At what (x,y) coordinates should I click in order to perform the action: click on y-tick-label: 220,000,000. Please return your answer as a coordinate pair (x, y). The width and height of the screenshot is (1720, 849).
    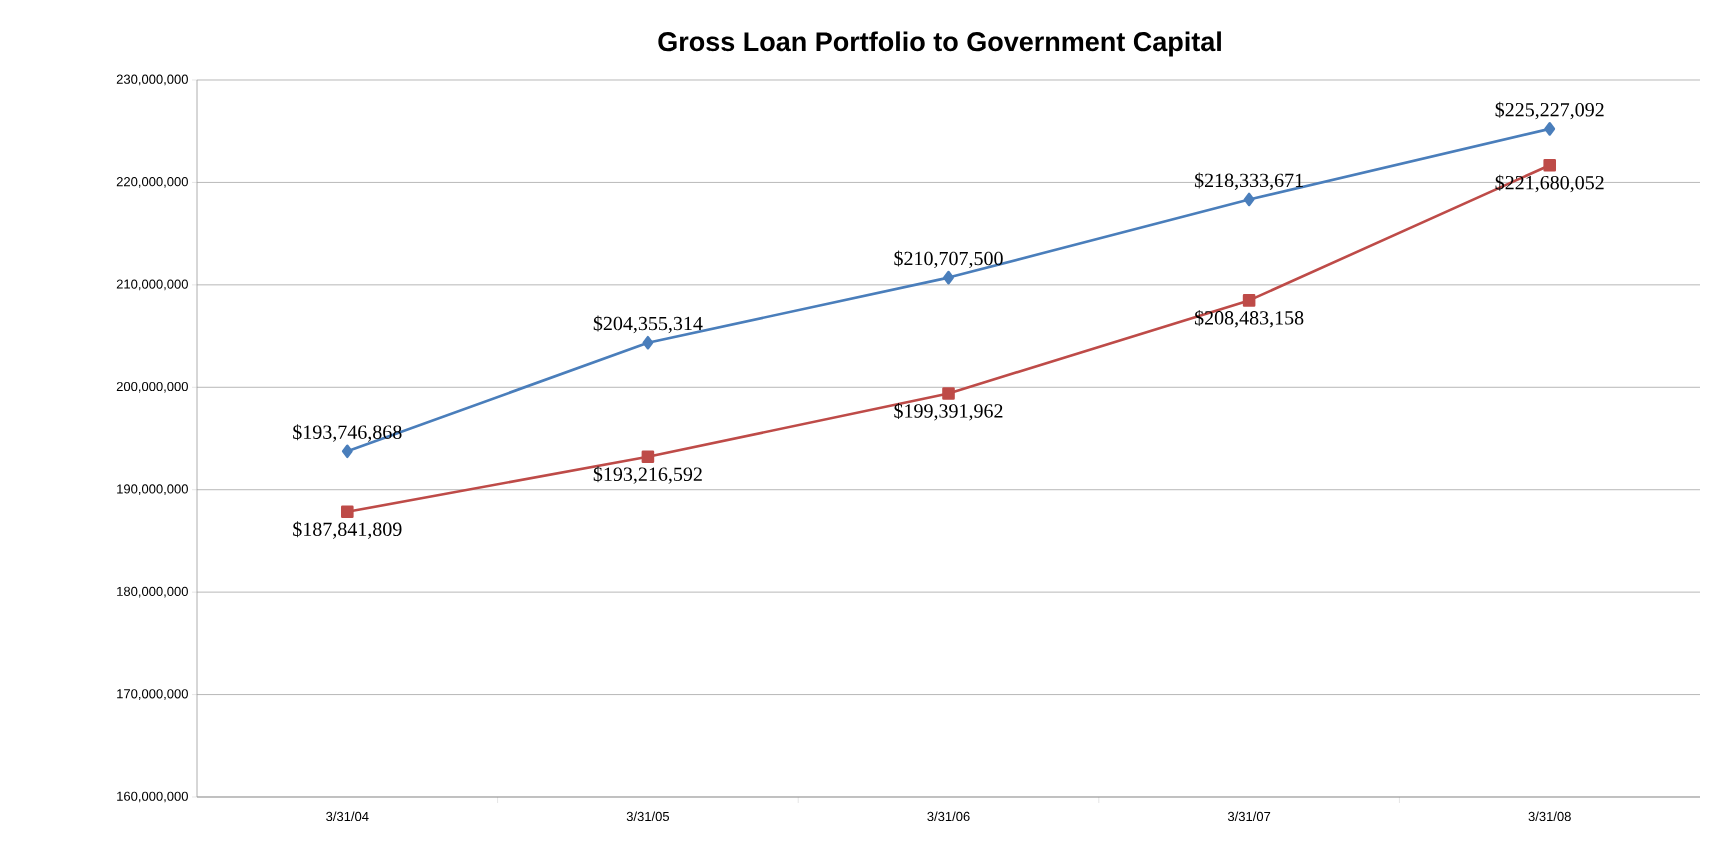
    Looking at the image, I should click on (152, 182).